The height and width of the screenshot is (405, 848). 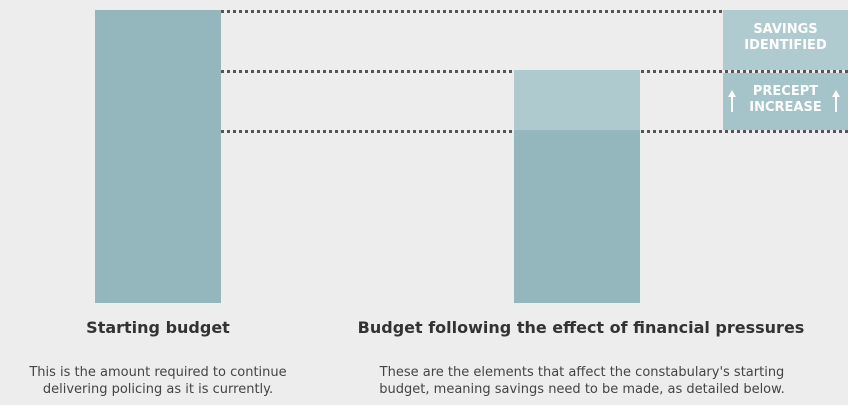 I want to click on pressures-bar-lower, so click(x=577, y=216).